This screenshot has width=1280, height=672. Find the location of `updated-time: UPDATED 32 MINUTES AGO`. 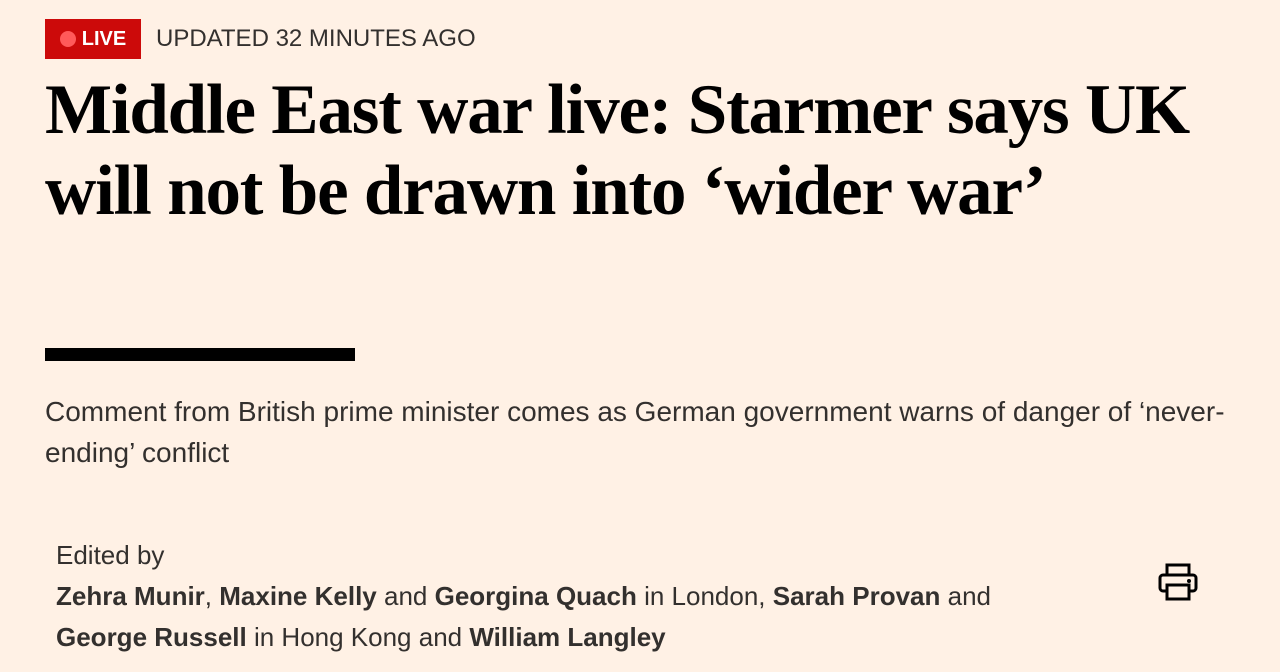

updated-time: UPDATED 32 MINUTES AGO is located at coordinates (316, 38).